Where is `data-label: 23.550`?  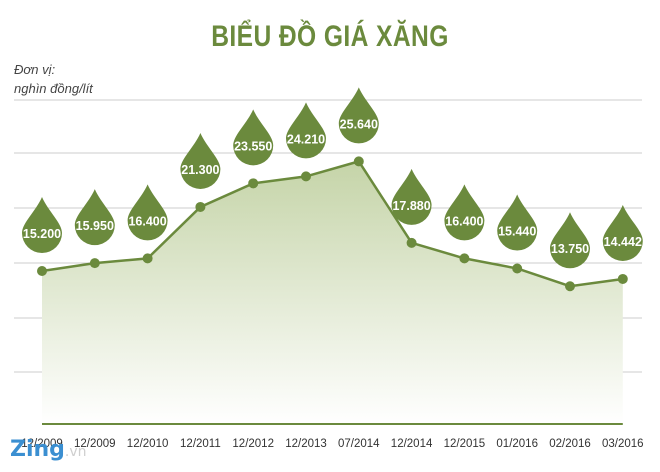
data-label: 23.550 is located at coordinates (253, 146).